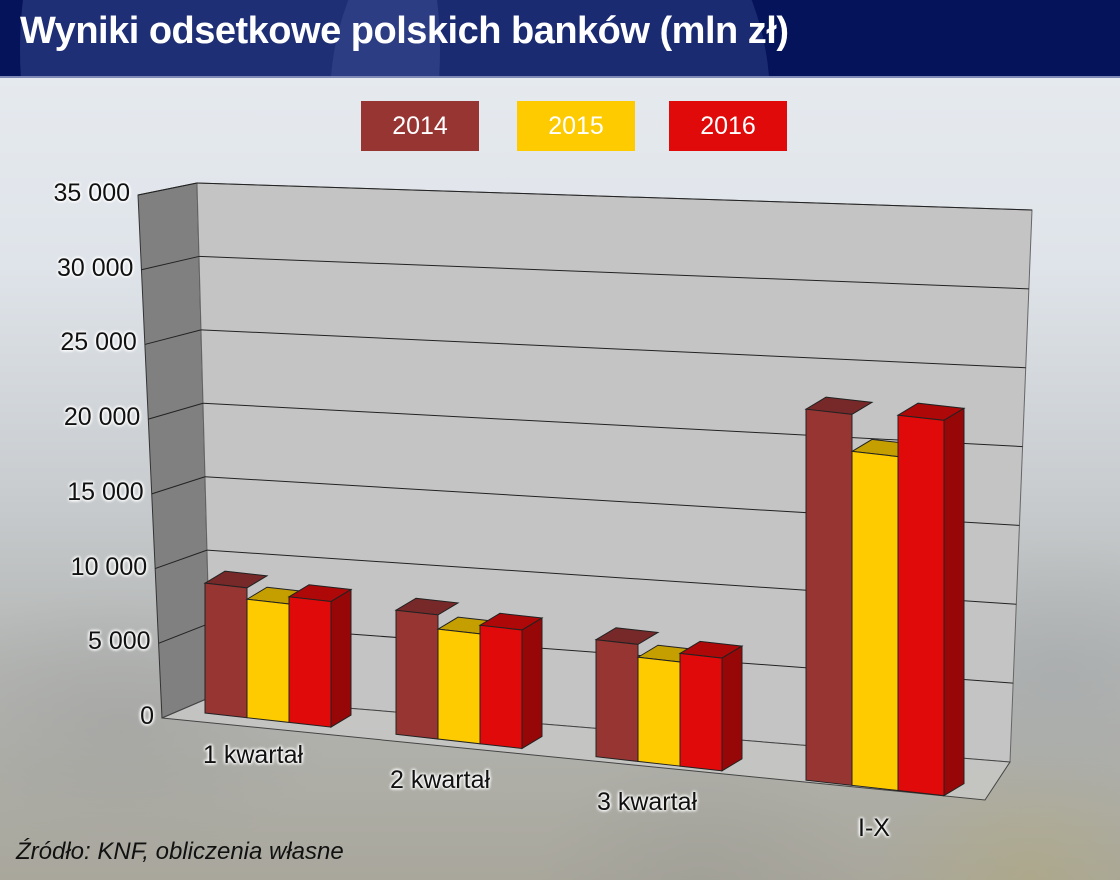  I want to click on legend-label: 2016, so click(728, 125).